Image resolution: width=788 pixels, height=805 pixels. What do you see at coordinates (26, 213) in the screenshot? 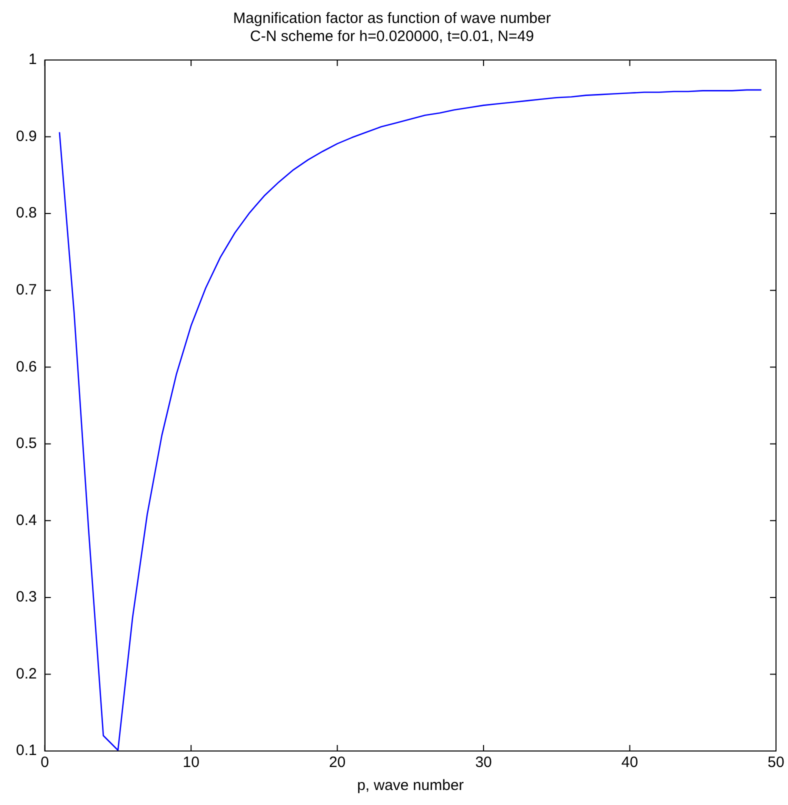
I see `y-tick-label: 0.8` at bounding box center [26, 213].